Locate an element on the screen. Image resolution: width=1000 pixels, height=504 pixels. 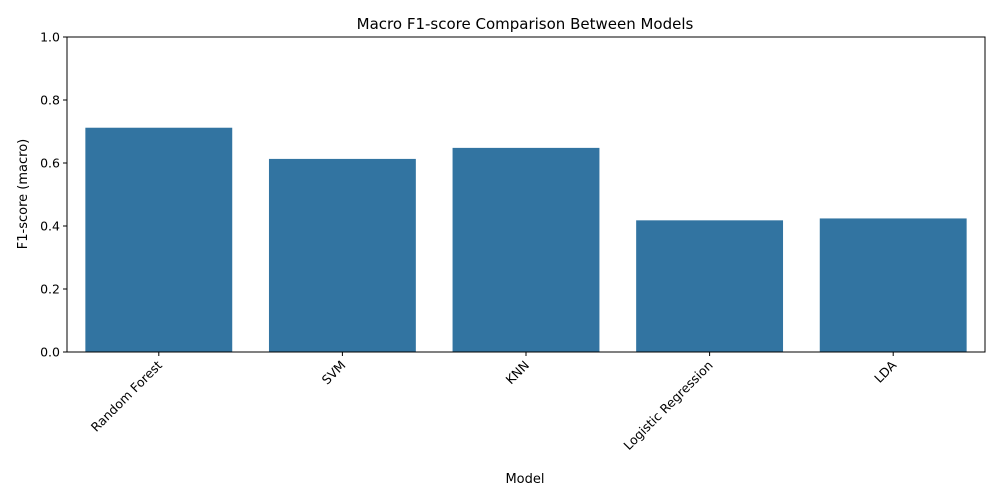
y-axis-label: F1-score (macro) is located at coordinates (23, 194).